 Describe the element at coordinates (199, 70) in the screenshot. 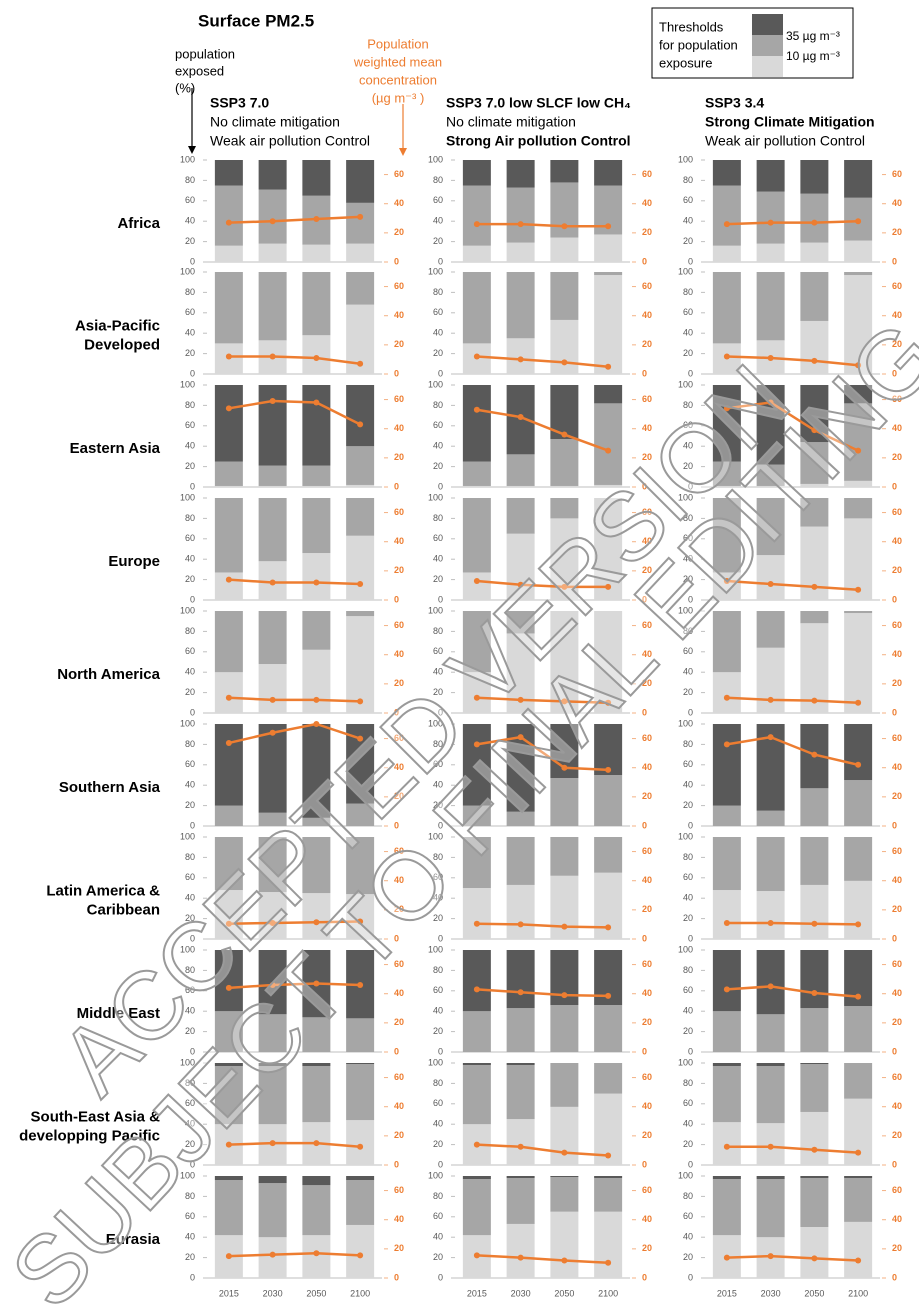

I see `left-axis-label: exposed` at that location.